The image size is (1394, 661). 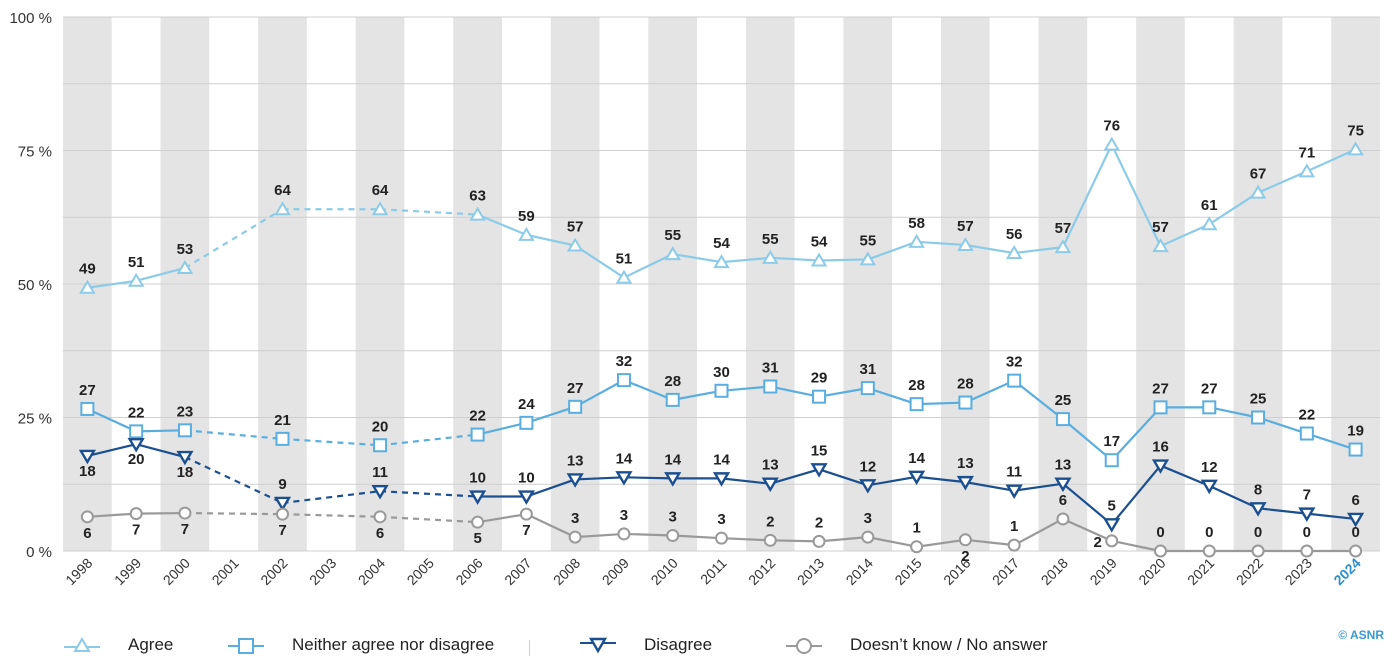 What do you see at coordinates (517, 571) in the screenshot?
I see `x-tick-label: 2007` at bounding box center [517, 571].